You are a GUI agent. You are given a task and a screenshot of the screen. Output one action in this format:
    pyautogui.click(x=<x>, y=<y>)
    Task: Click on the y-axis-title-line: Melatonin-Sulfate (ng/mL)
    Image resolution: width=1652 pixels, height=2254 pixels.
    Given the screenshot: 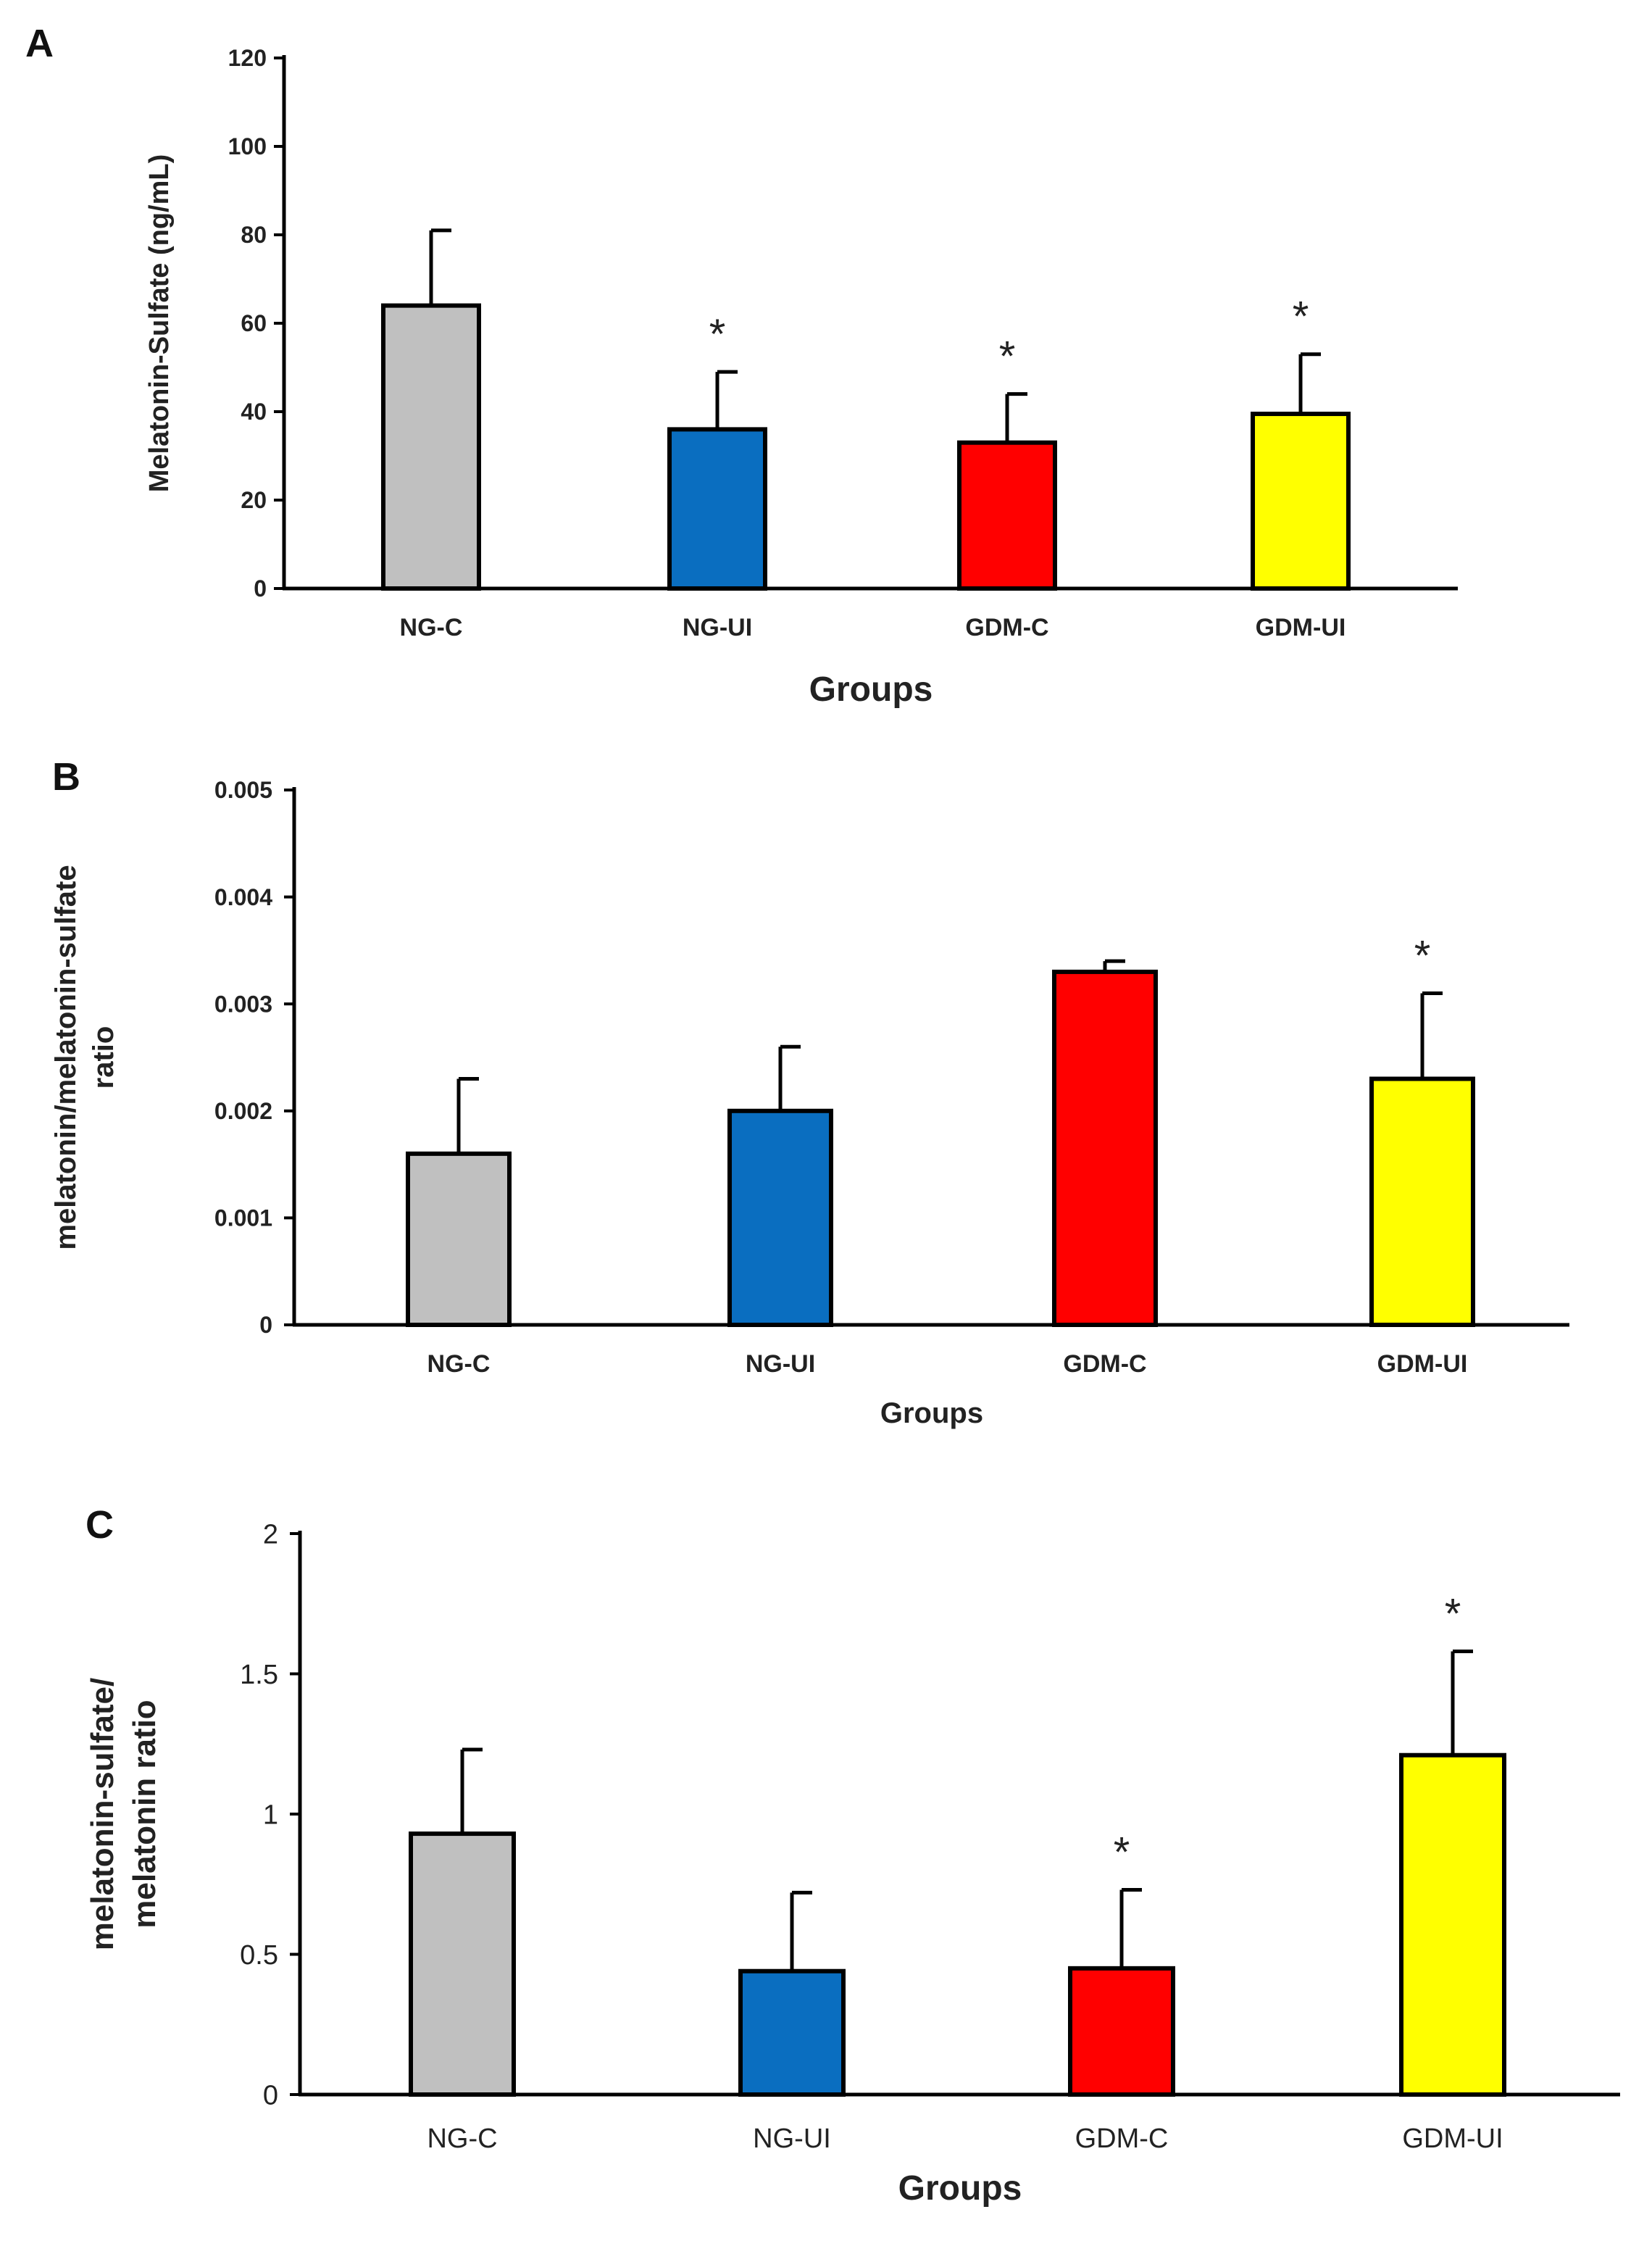 What is the action you would take?
    pyautogui.click(x=159, y=323)
    